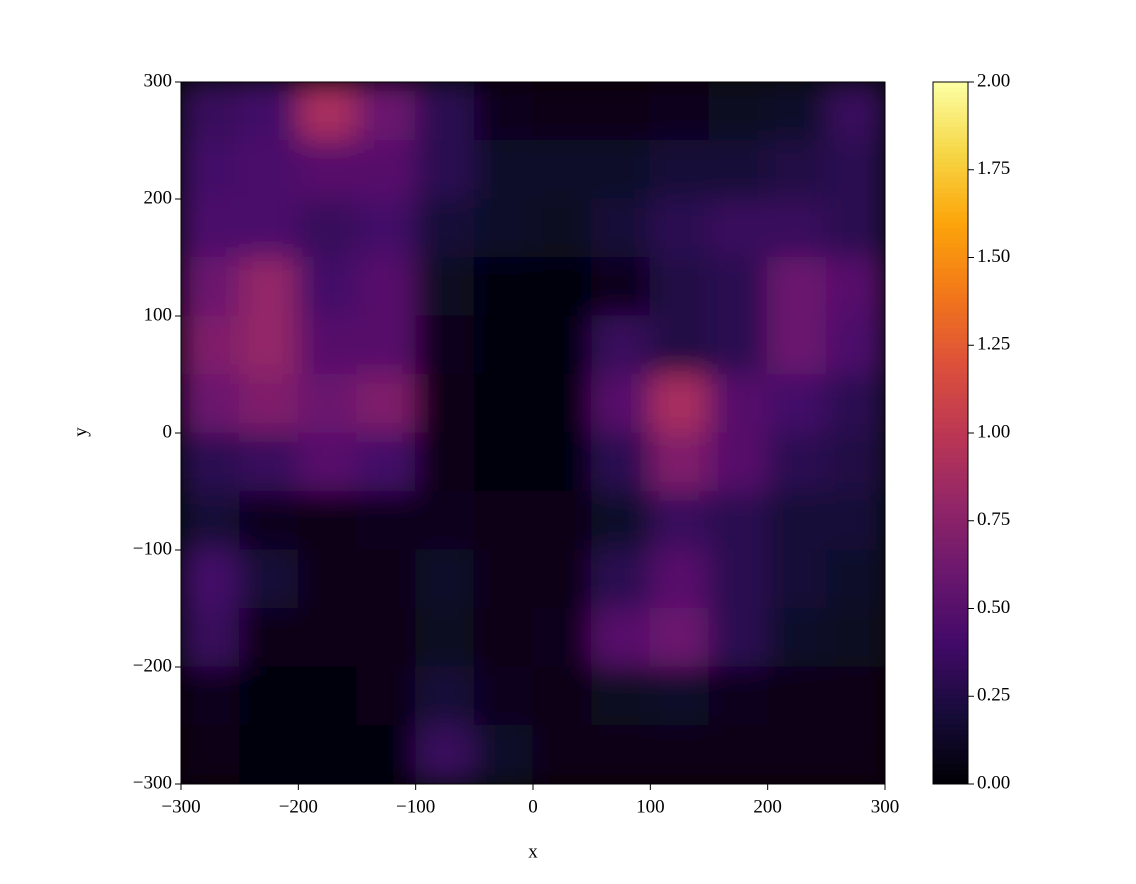  Describe the element at coordinates (152, 548) in the screenshot. I see `y-tick-label: −100` at that location.